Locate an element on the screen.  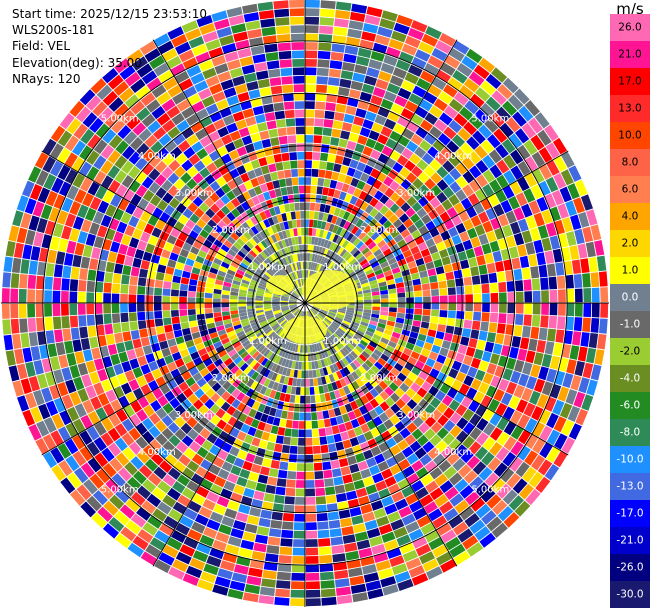
colorbar-tick-label: -10.0 is located at coordinates (629, 460).